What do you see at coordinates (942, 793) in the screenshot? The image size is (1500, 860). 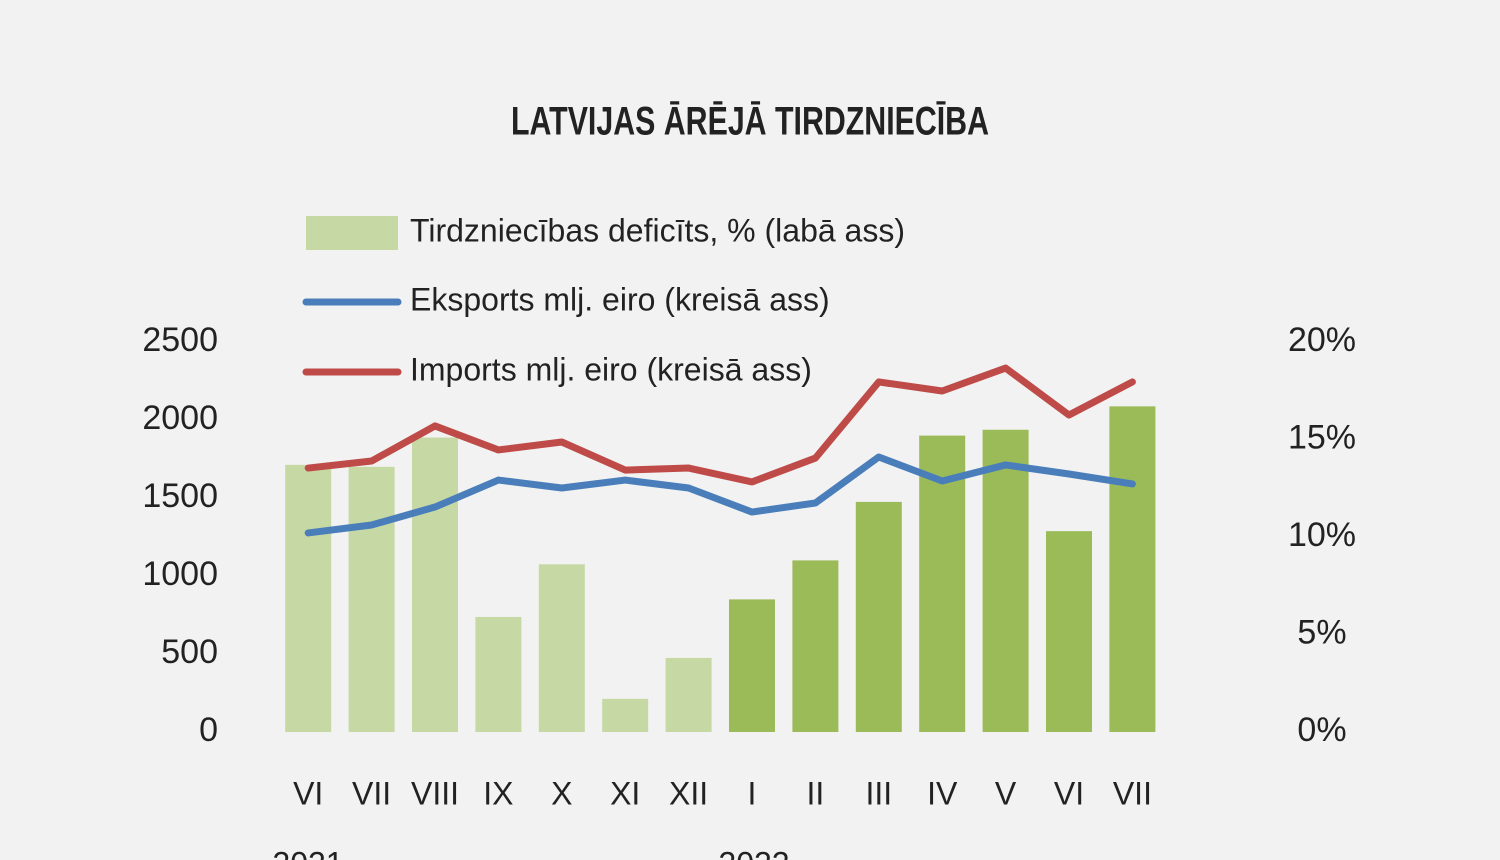 I see `x-tick-label: IV` at bounding box center [942, 793].